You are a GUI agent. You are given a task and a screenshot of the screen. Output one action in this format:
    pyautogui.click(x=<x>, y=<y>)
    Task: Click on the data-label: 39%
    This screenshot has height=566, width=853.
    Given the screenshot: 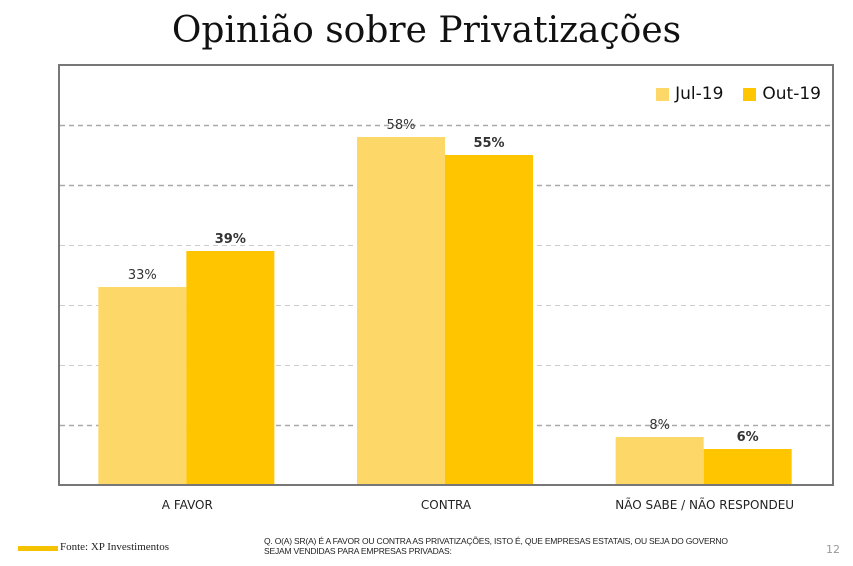 What is the action you would take?
    pyautogui.click(x=230, y=239)
    